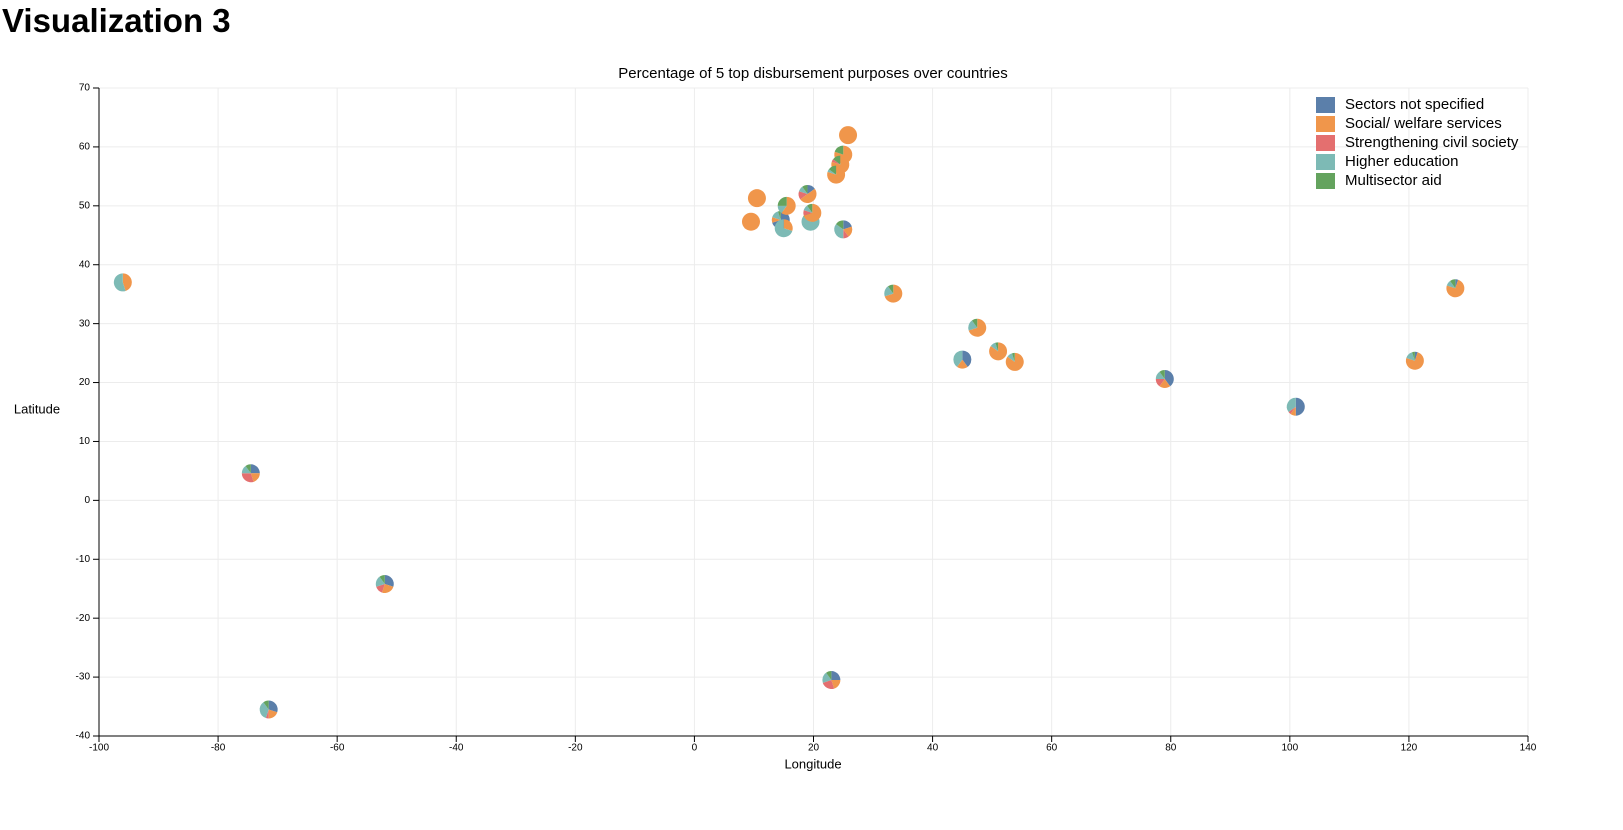  I want to click on y-tick-label: -30, so click(83, 677).